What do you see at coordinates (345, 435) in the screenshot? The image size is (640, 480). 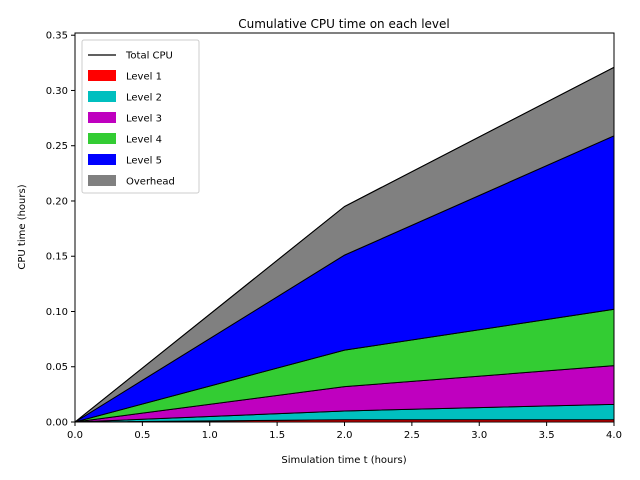 I see `x-tick-label: 2.0` at bounding box center [345, 435].